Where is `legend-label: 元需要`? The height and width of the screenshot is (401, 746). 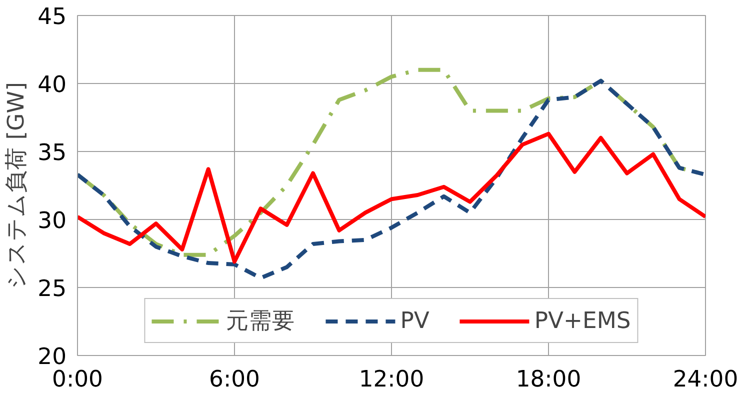 legend-label: 元需要 is located at coordinates (261, 321).